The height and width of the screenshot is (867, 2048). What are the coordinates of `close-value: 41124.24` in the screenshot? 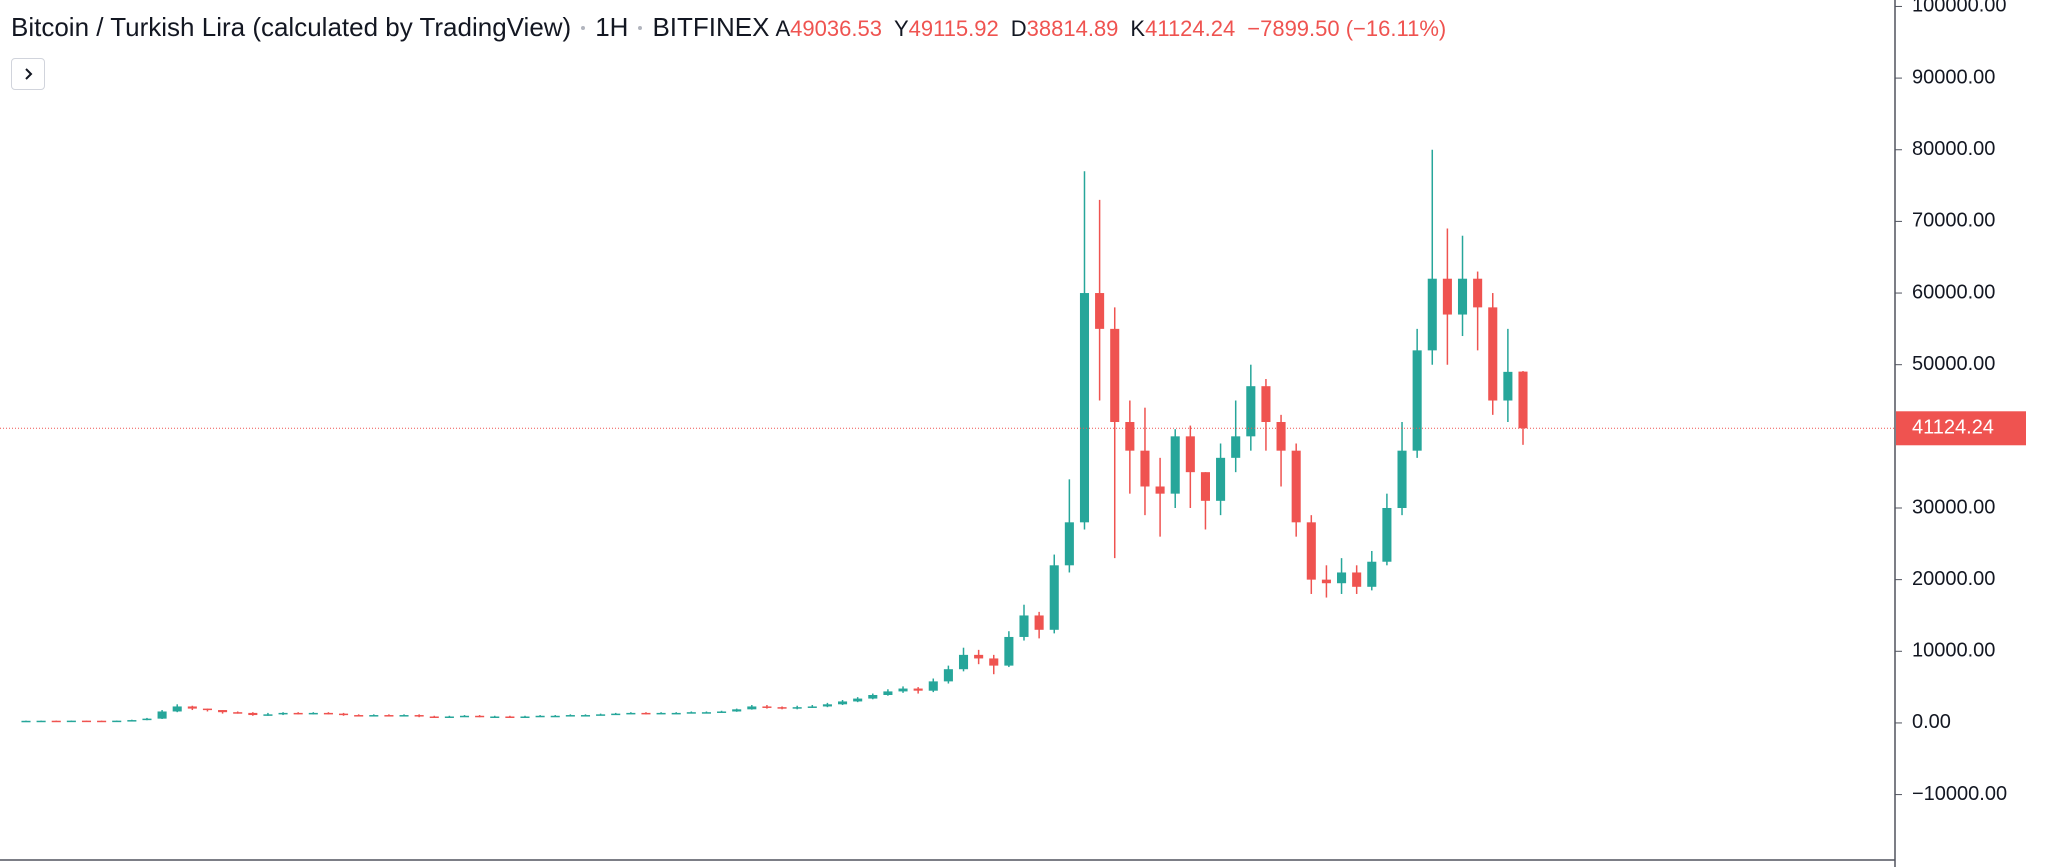 It's located at (1190, 28).